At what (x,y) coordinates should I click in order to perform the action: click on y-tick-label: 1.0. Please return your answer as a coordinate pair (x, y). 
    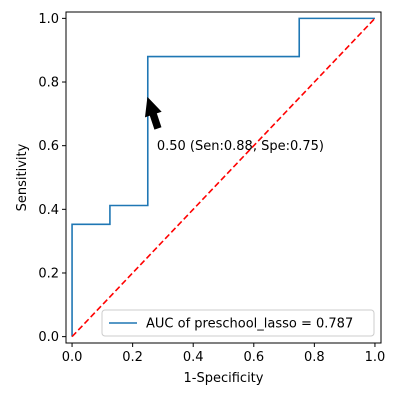
    Looking at the image, I should click on (48, 19).